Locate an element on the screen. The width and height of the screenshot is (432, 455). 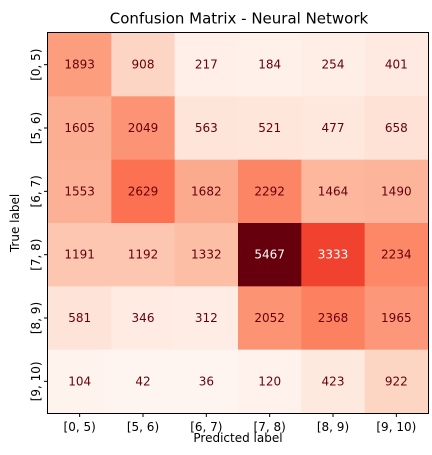
cell-value-label: 217 is located at coordinates (206, 65).